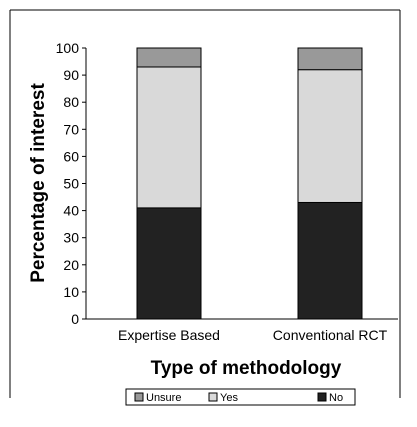 This screenshot has width=417, height=427. What do you see at coordinates (71, 211) in the screenshot?
I see `y-tick-label: 40` at bounding box center [71, 211].